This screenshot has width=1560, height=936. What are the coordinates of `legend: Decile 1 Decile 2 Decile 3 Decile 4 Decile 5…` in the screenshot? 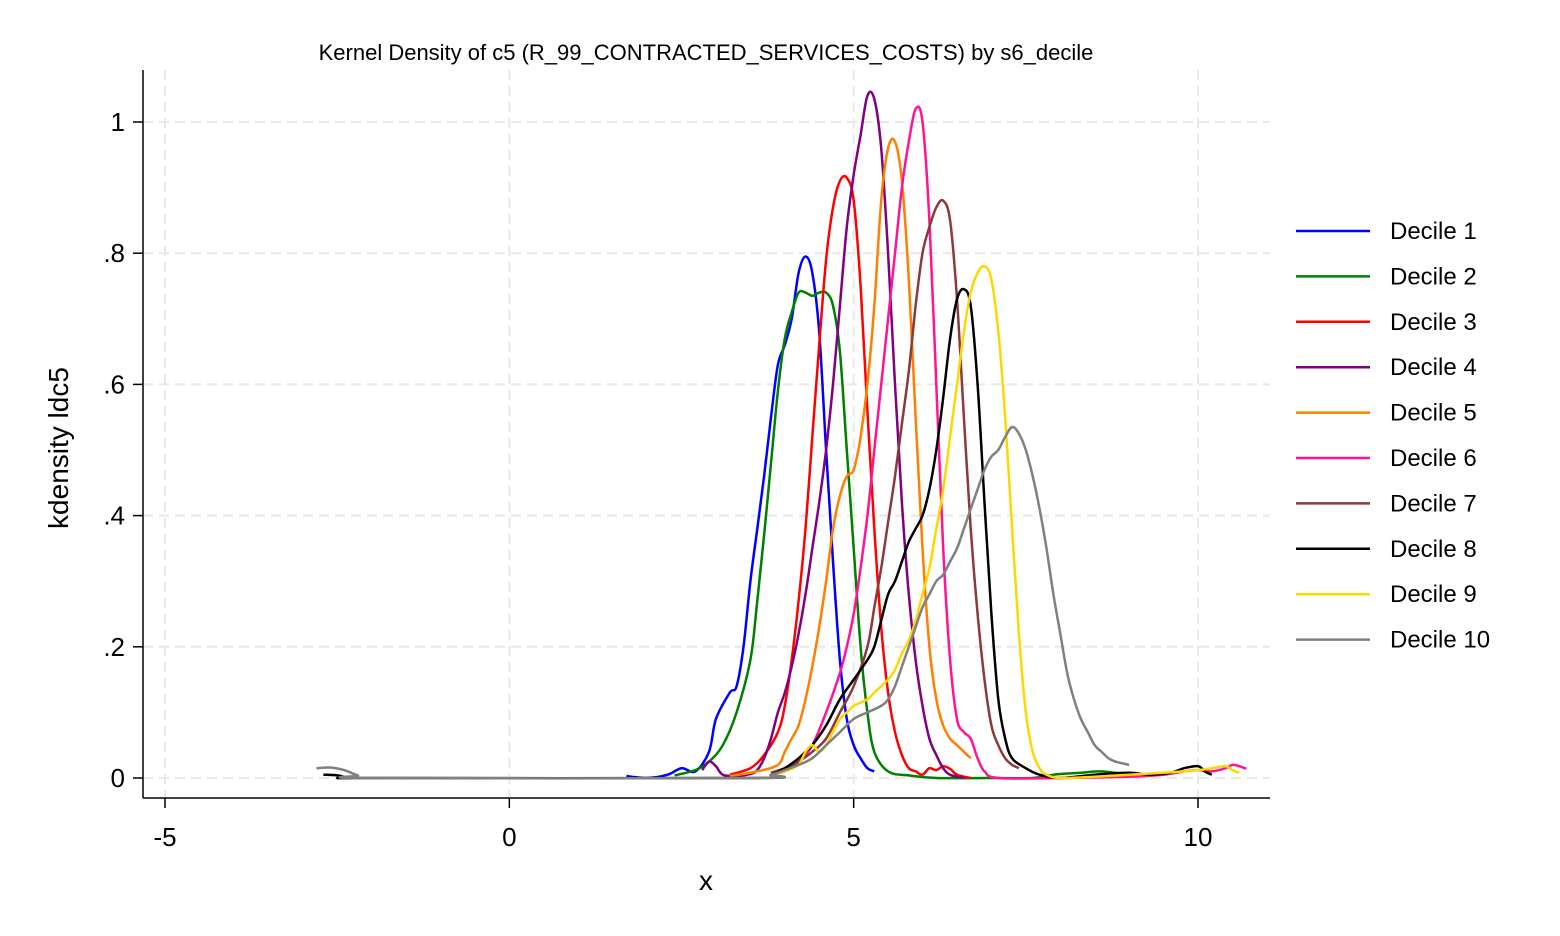 It's located at (1393, 436).